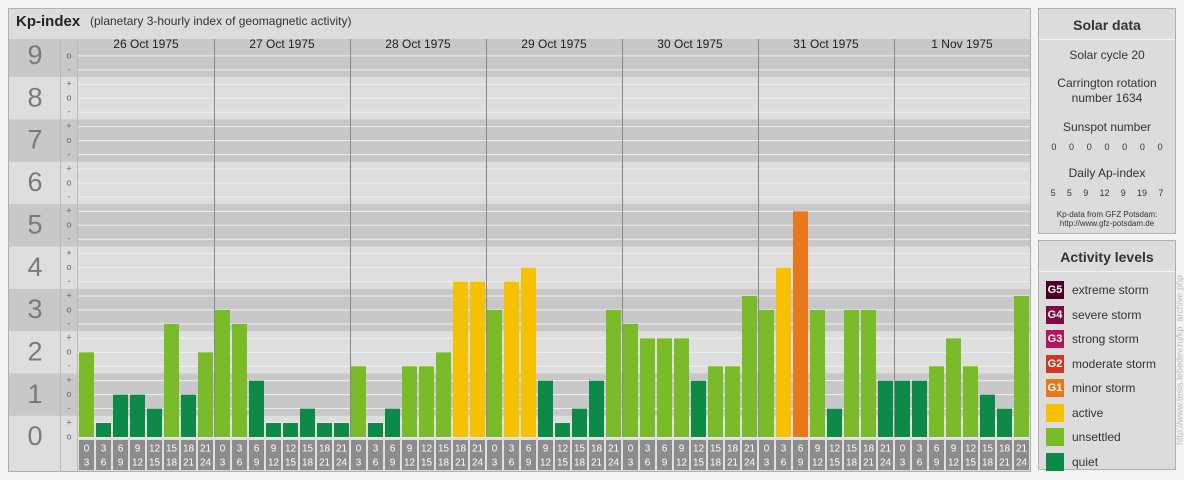 The height and width of the screenshot is (480, 1184). I want to click on y-tick-label: 8, so click(34, 97).